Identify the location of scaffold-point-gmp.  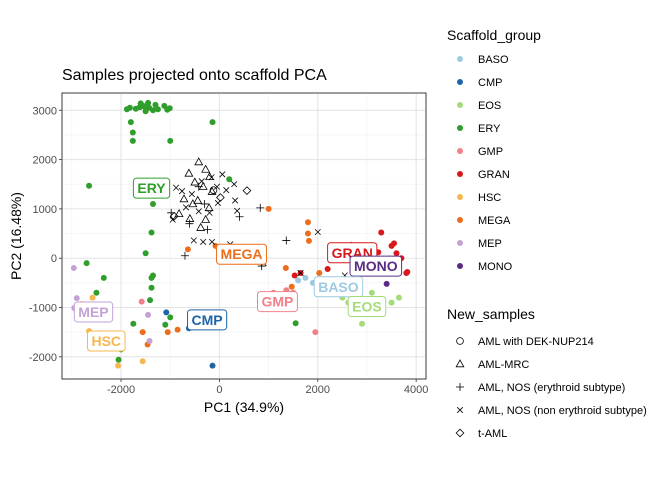
(141, 301).